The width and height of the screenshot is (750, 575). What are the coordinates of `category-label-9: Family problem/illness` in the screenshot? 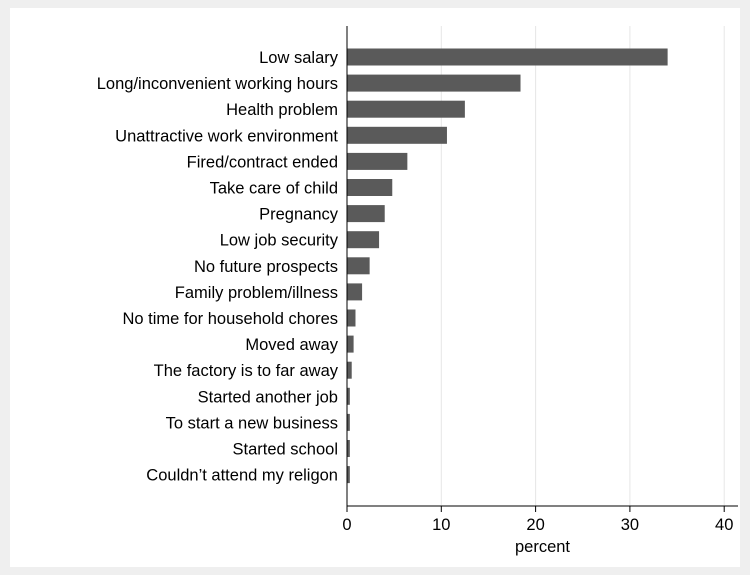 It's located at (256, 293).